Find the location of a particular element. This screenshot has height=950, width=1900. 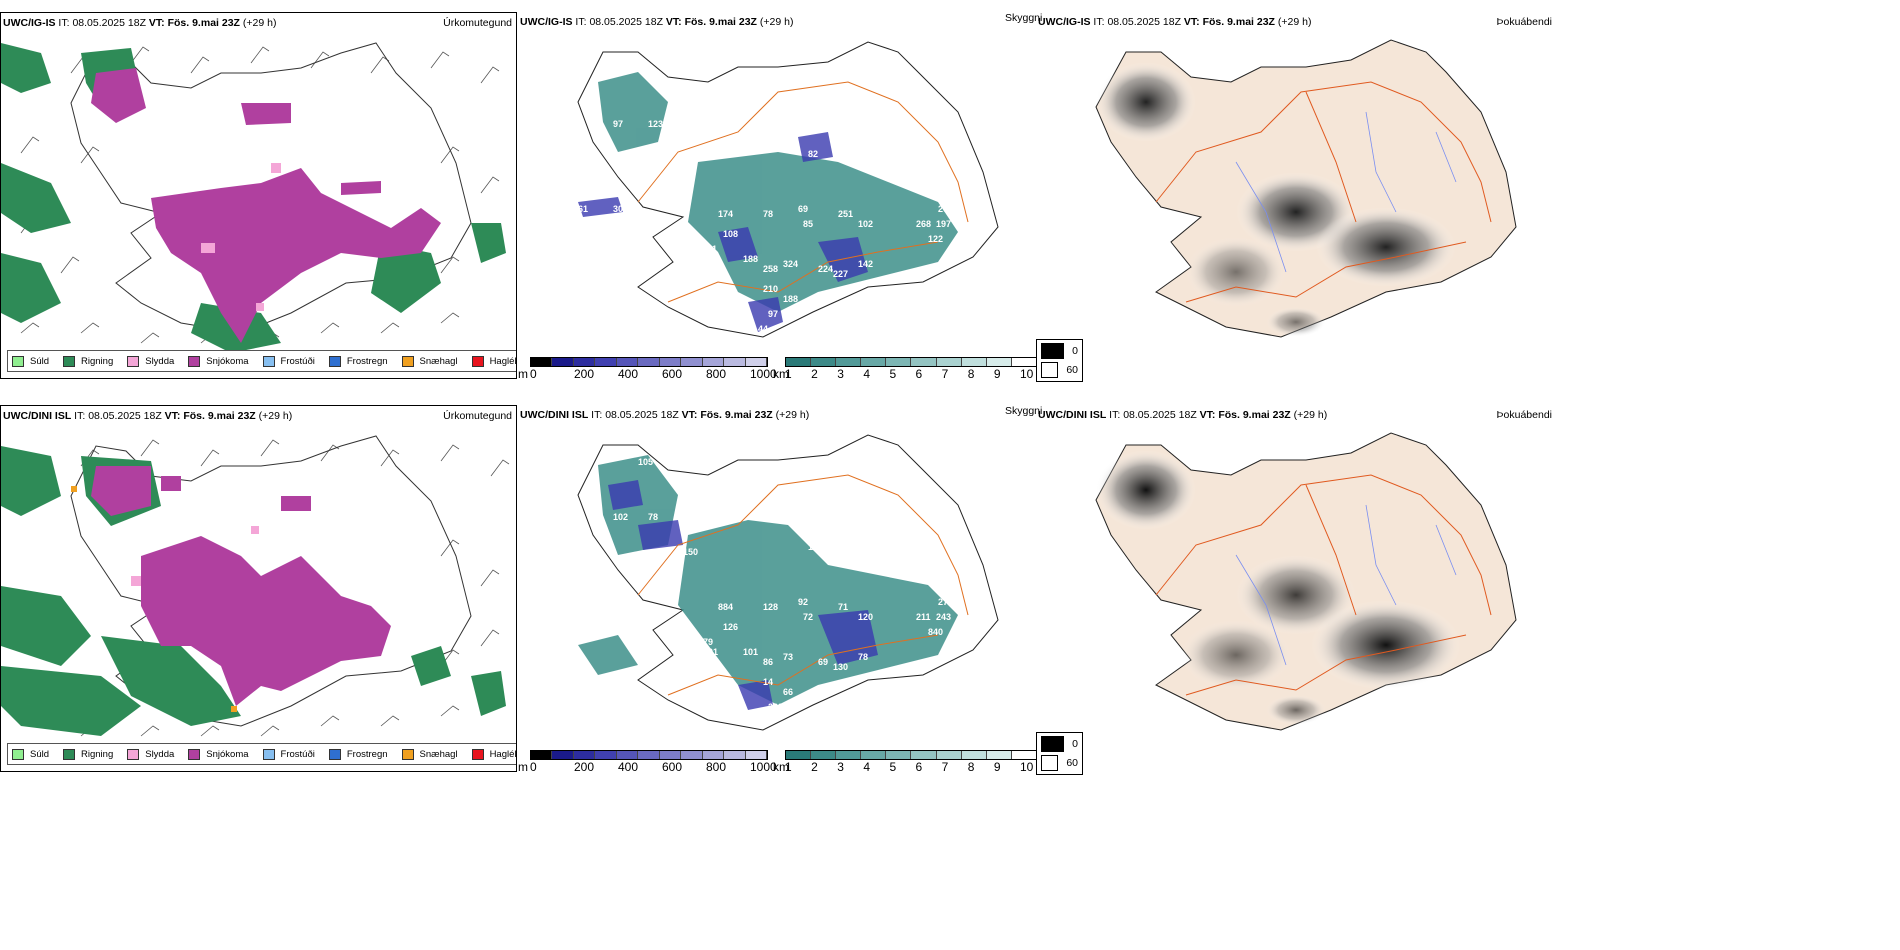

legend-item: Frostúði is located at coordinates (288, 754).